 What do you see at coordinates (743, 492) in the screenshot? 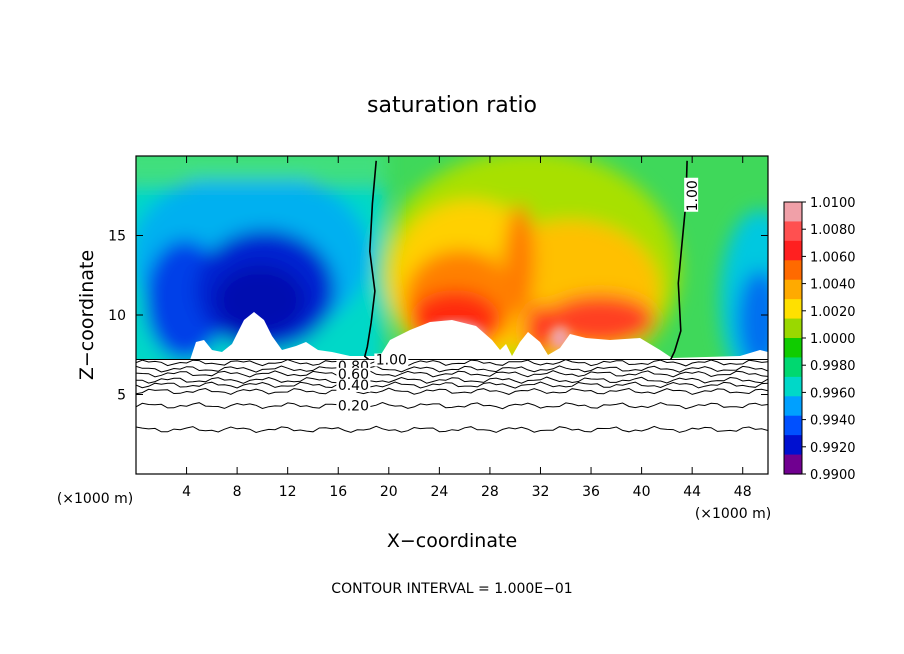
I see `x-tick-label: 48` at bounding box center [743, 492].